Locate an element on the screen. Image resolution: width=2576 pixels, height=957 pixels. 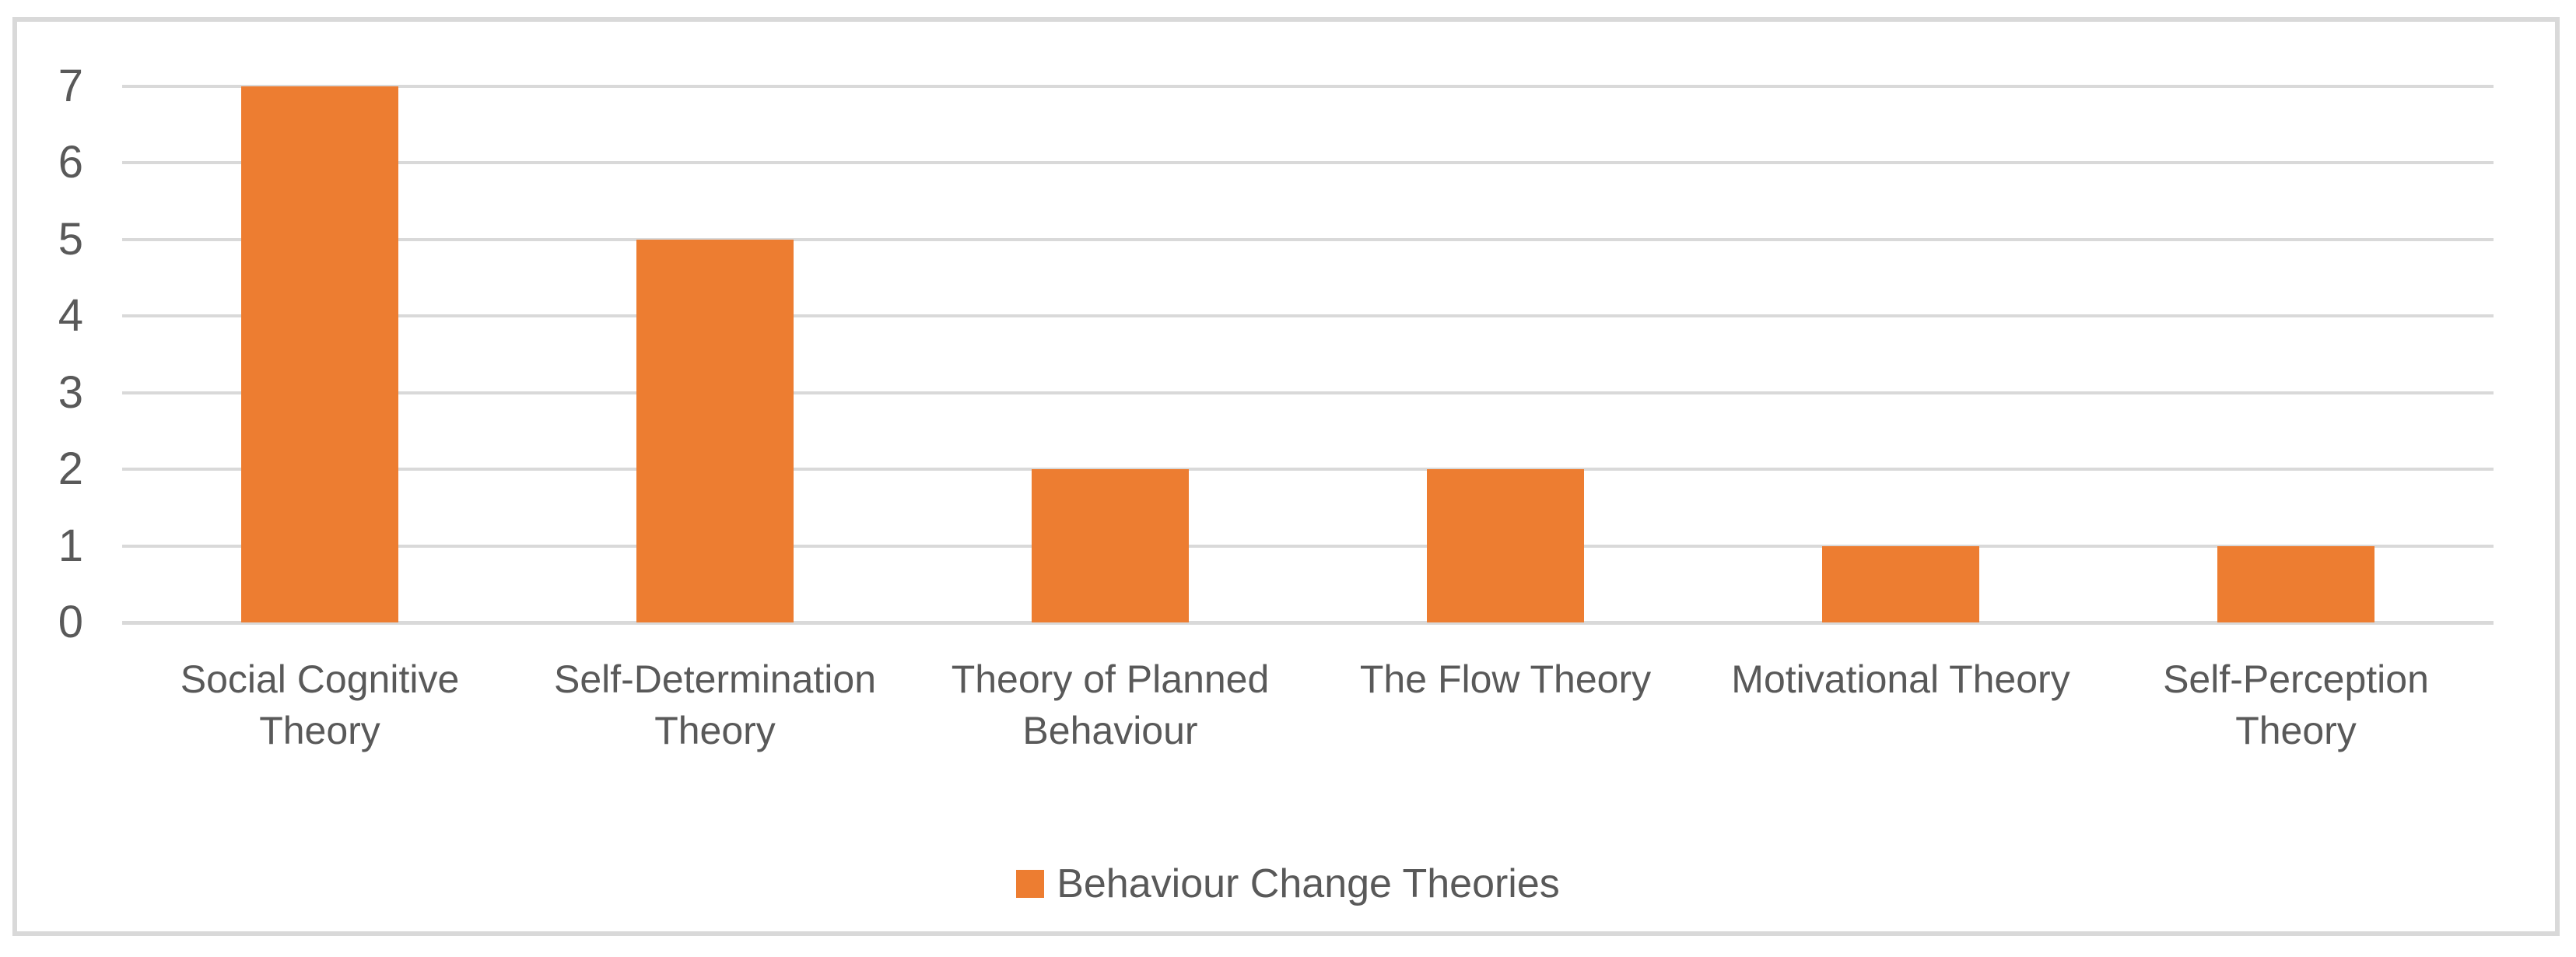
y-tick-label: 4 is located at coordinates (70, 316).